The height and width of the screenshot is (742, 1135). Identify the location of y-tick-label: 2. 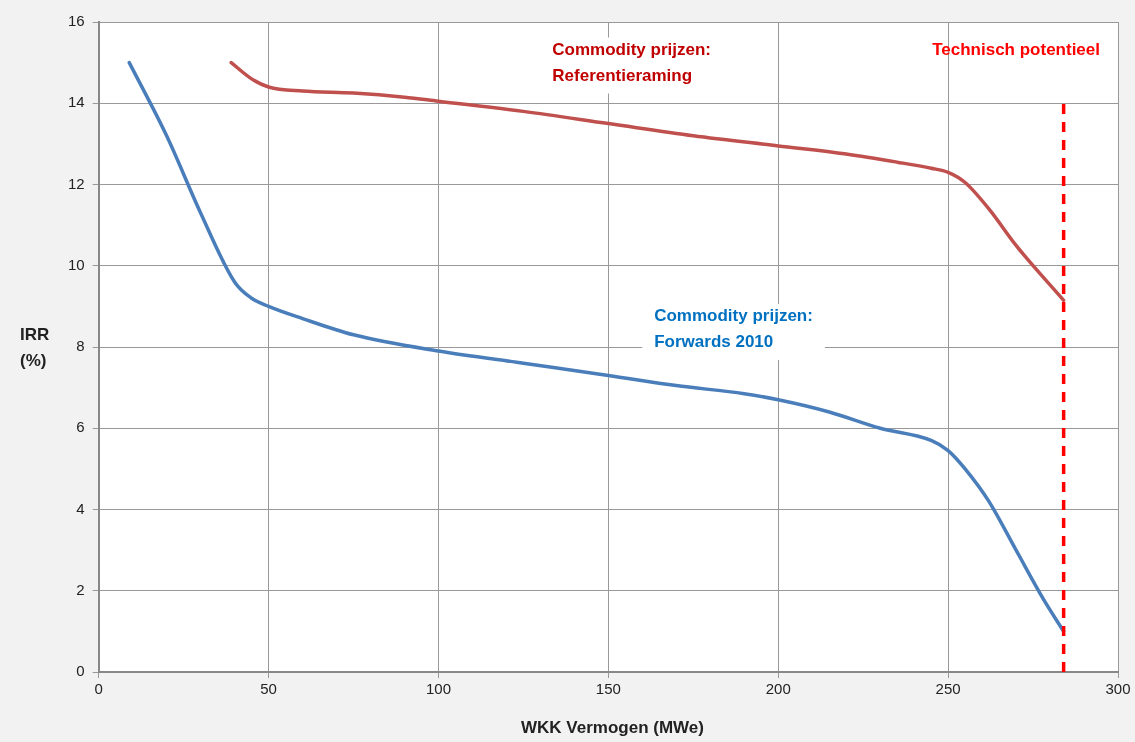
(80, 589).